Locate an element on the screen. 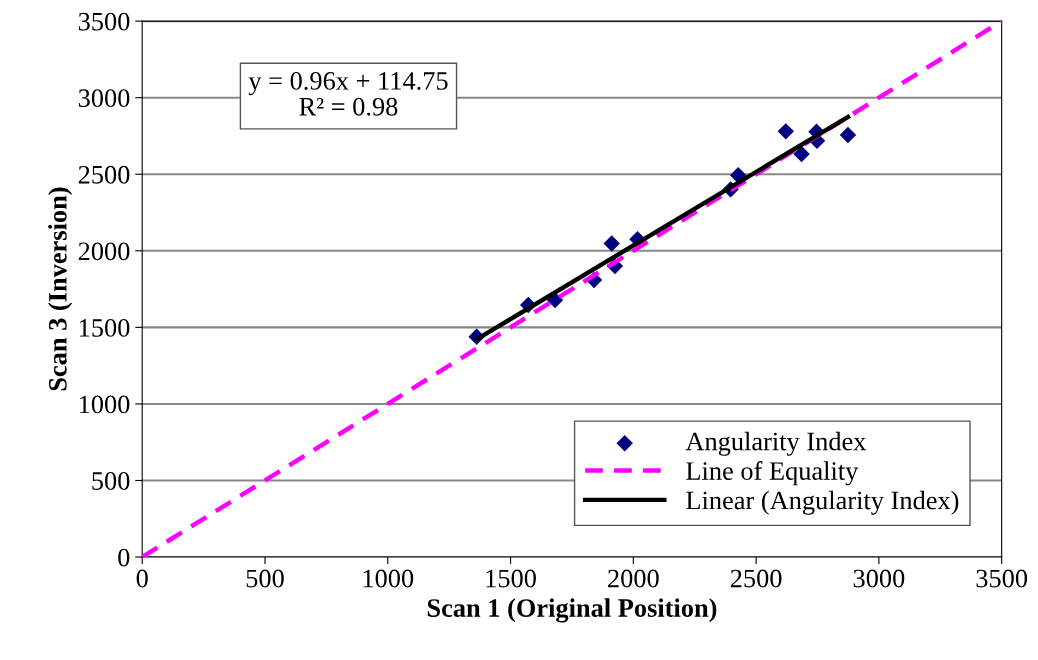 The width and height of the screenshot is (1038, 660). x-tick-label: 0 is located at coordinates (142, 578).